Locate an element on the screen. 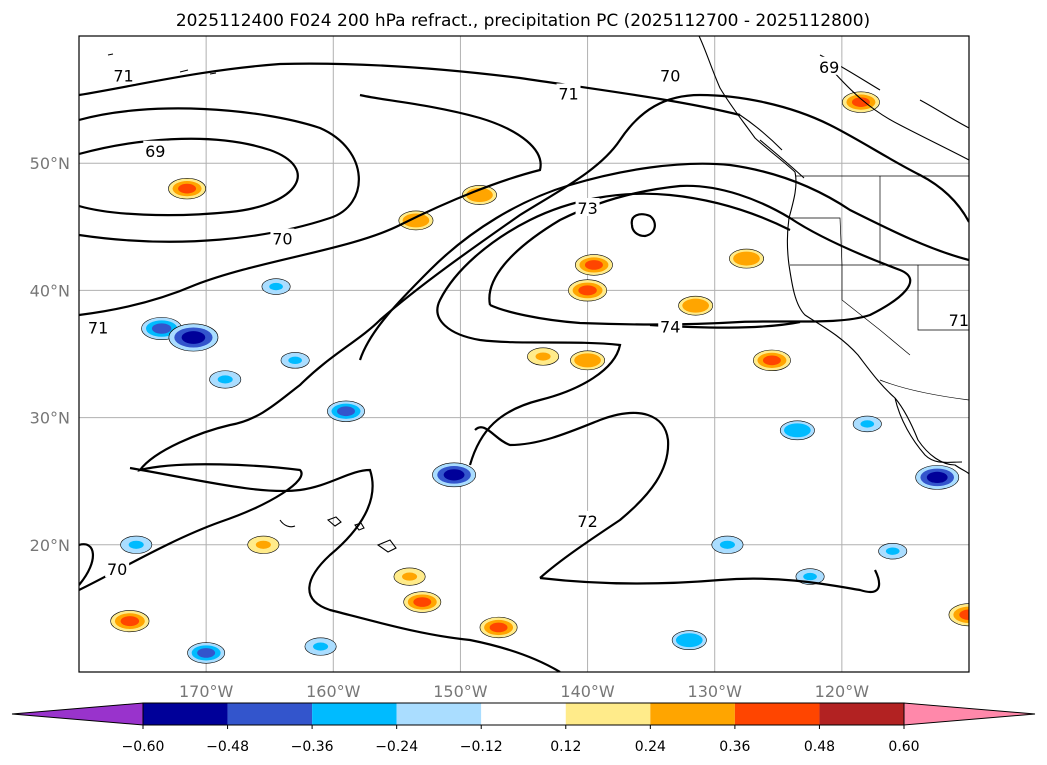 The height and width of the screenshot is (765, 1047). contour-71-upper is located at coordinates (410, 89).